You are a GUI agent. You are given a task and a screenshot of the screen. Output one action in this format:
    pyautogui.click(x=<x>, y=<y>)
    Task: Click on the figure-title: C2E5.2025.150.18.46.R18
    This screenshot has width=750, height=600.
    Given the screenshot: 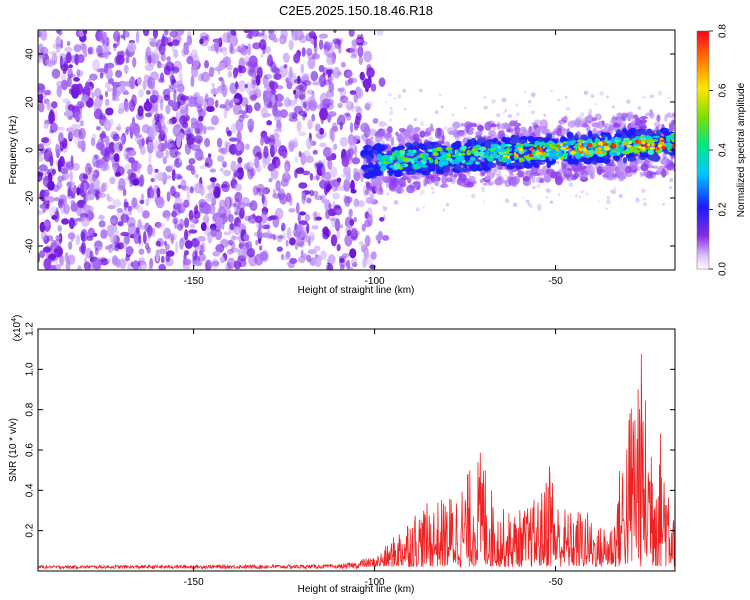 What is the action you would take?
    pyautogui.click(x=356, y=10)
    